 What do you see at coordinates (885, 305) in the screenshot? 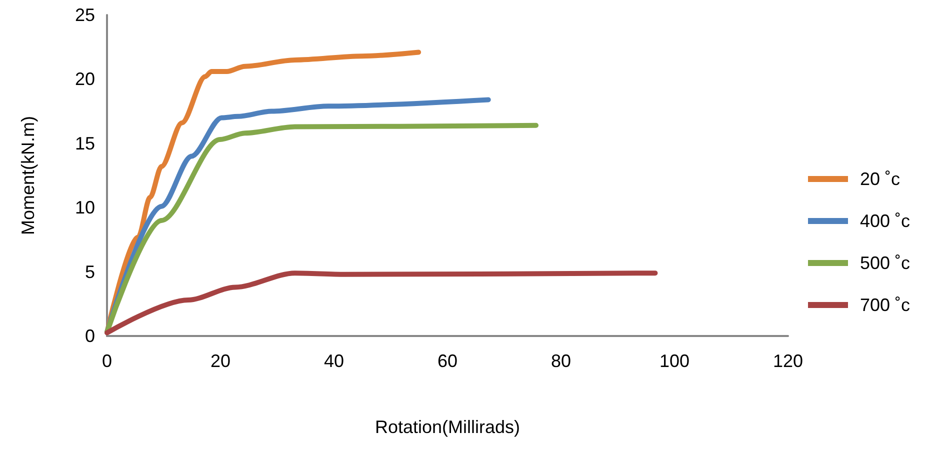
I see `legend-label: 700 ˚c` at bounding box center [885, 305].